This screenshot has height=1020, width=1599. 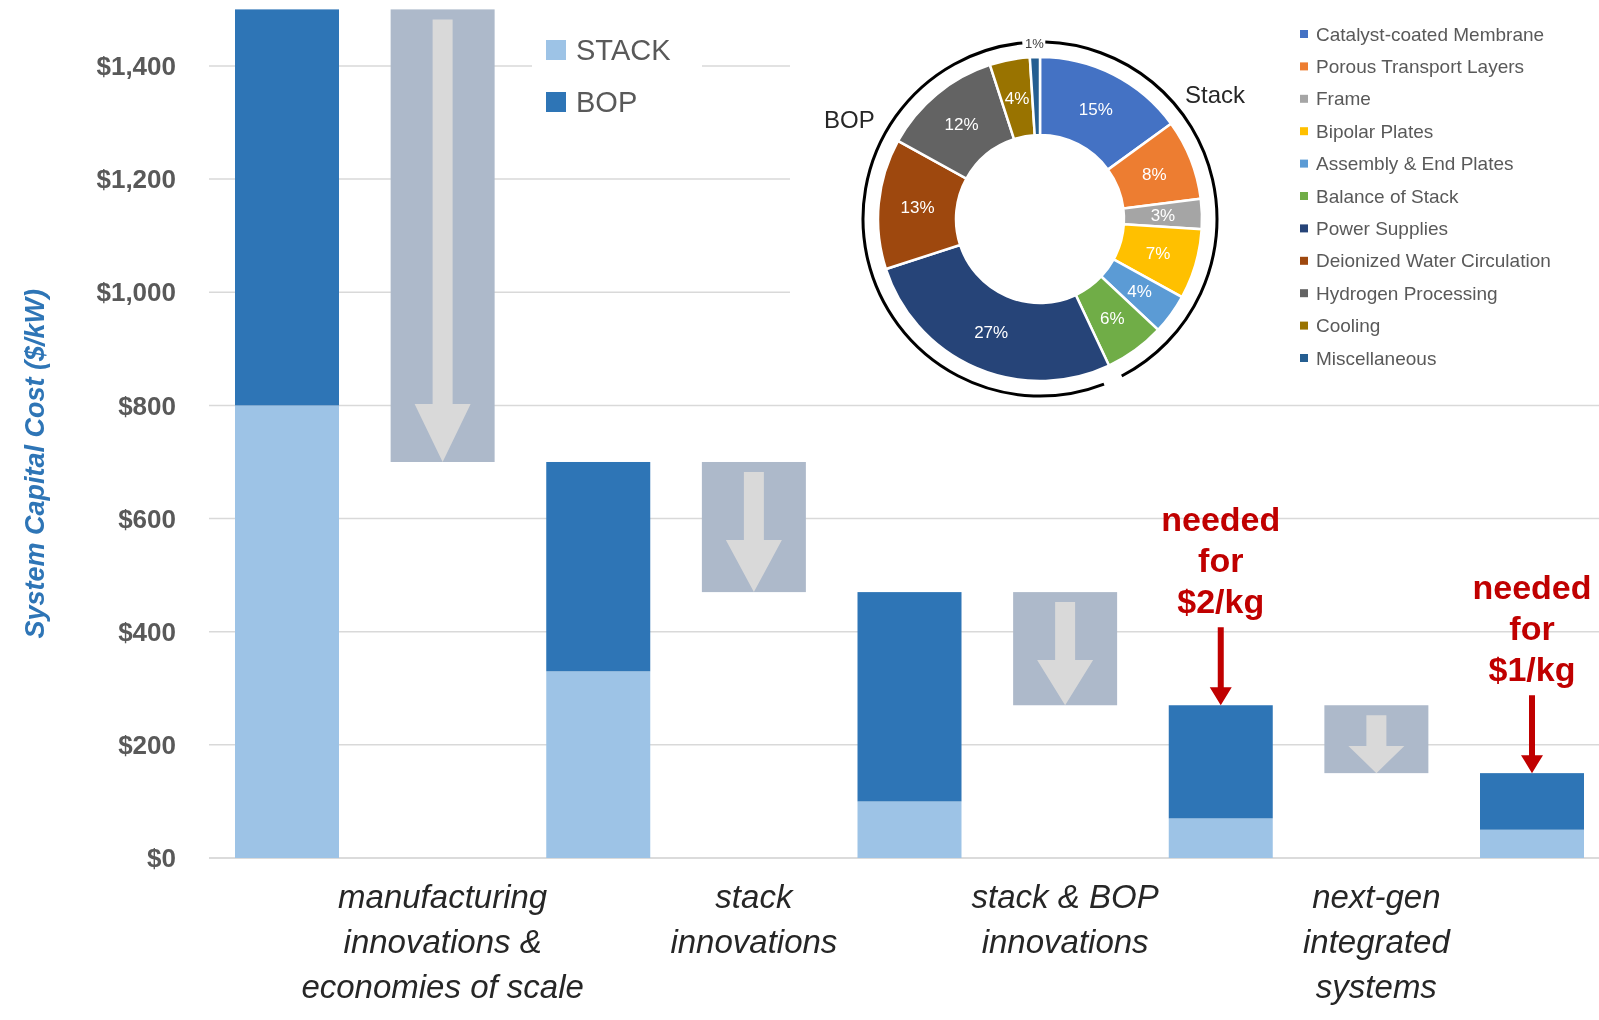 I want to click on data-label: 3%, so click(x=1163, y=216).